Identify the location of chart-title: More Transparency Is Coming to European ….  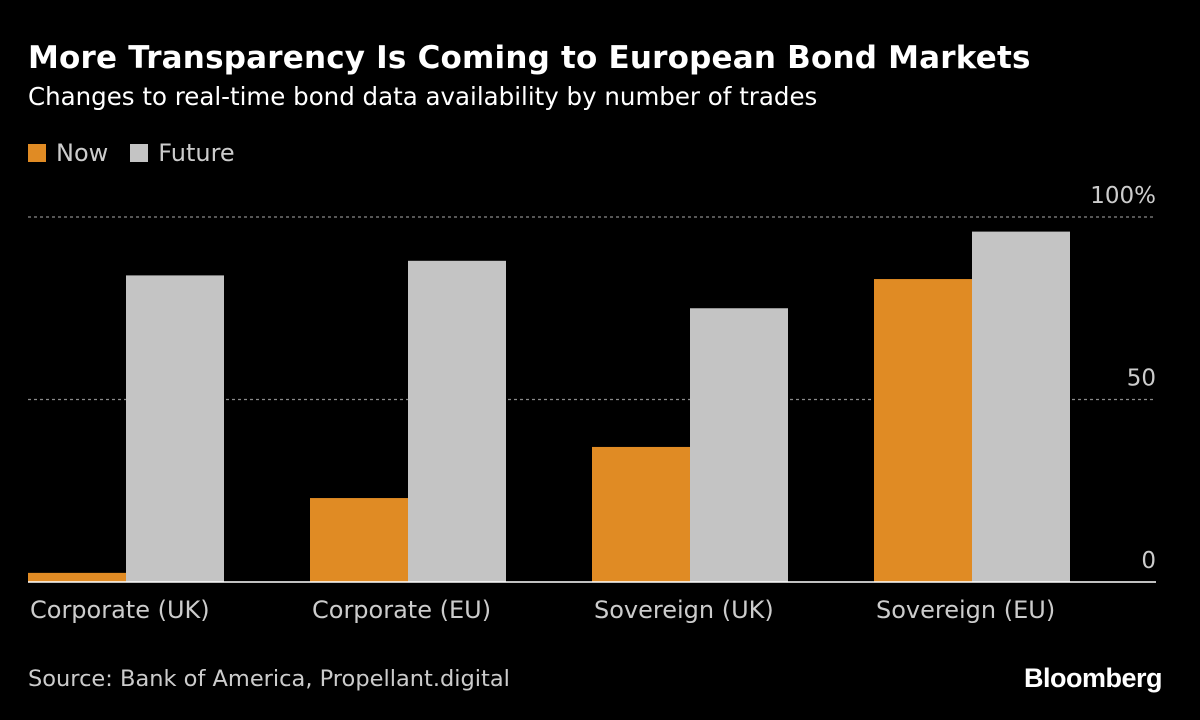
(529, 58).